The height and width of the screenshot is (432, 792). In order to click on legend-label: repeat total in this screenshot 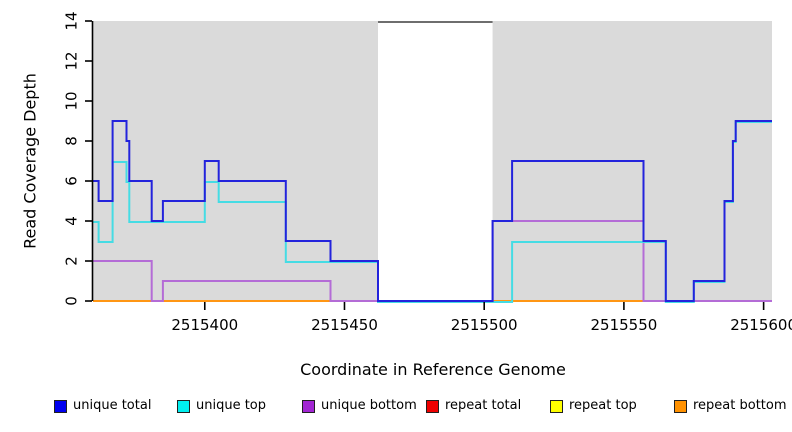, I will do `click(483, 405)`.